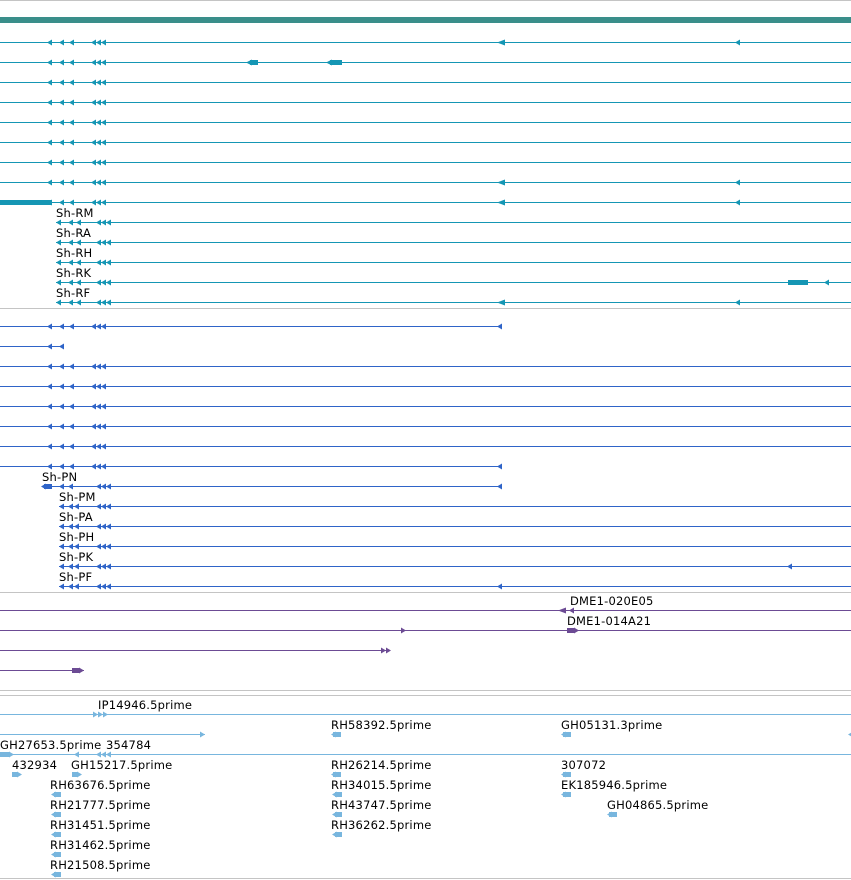 The height and width of the screenshot is (880, 851). Describe the element at coordinates (51, 745) in the screenshot. I see `est-label-gh27653: GH27653.5prime` at that location.